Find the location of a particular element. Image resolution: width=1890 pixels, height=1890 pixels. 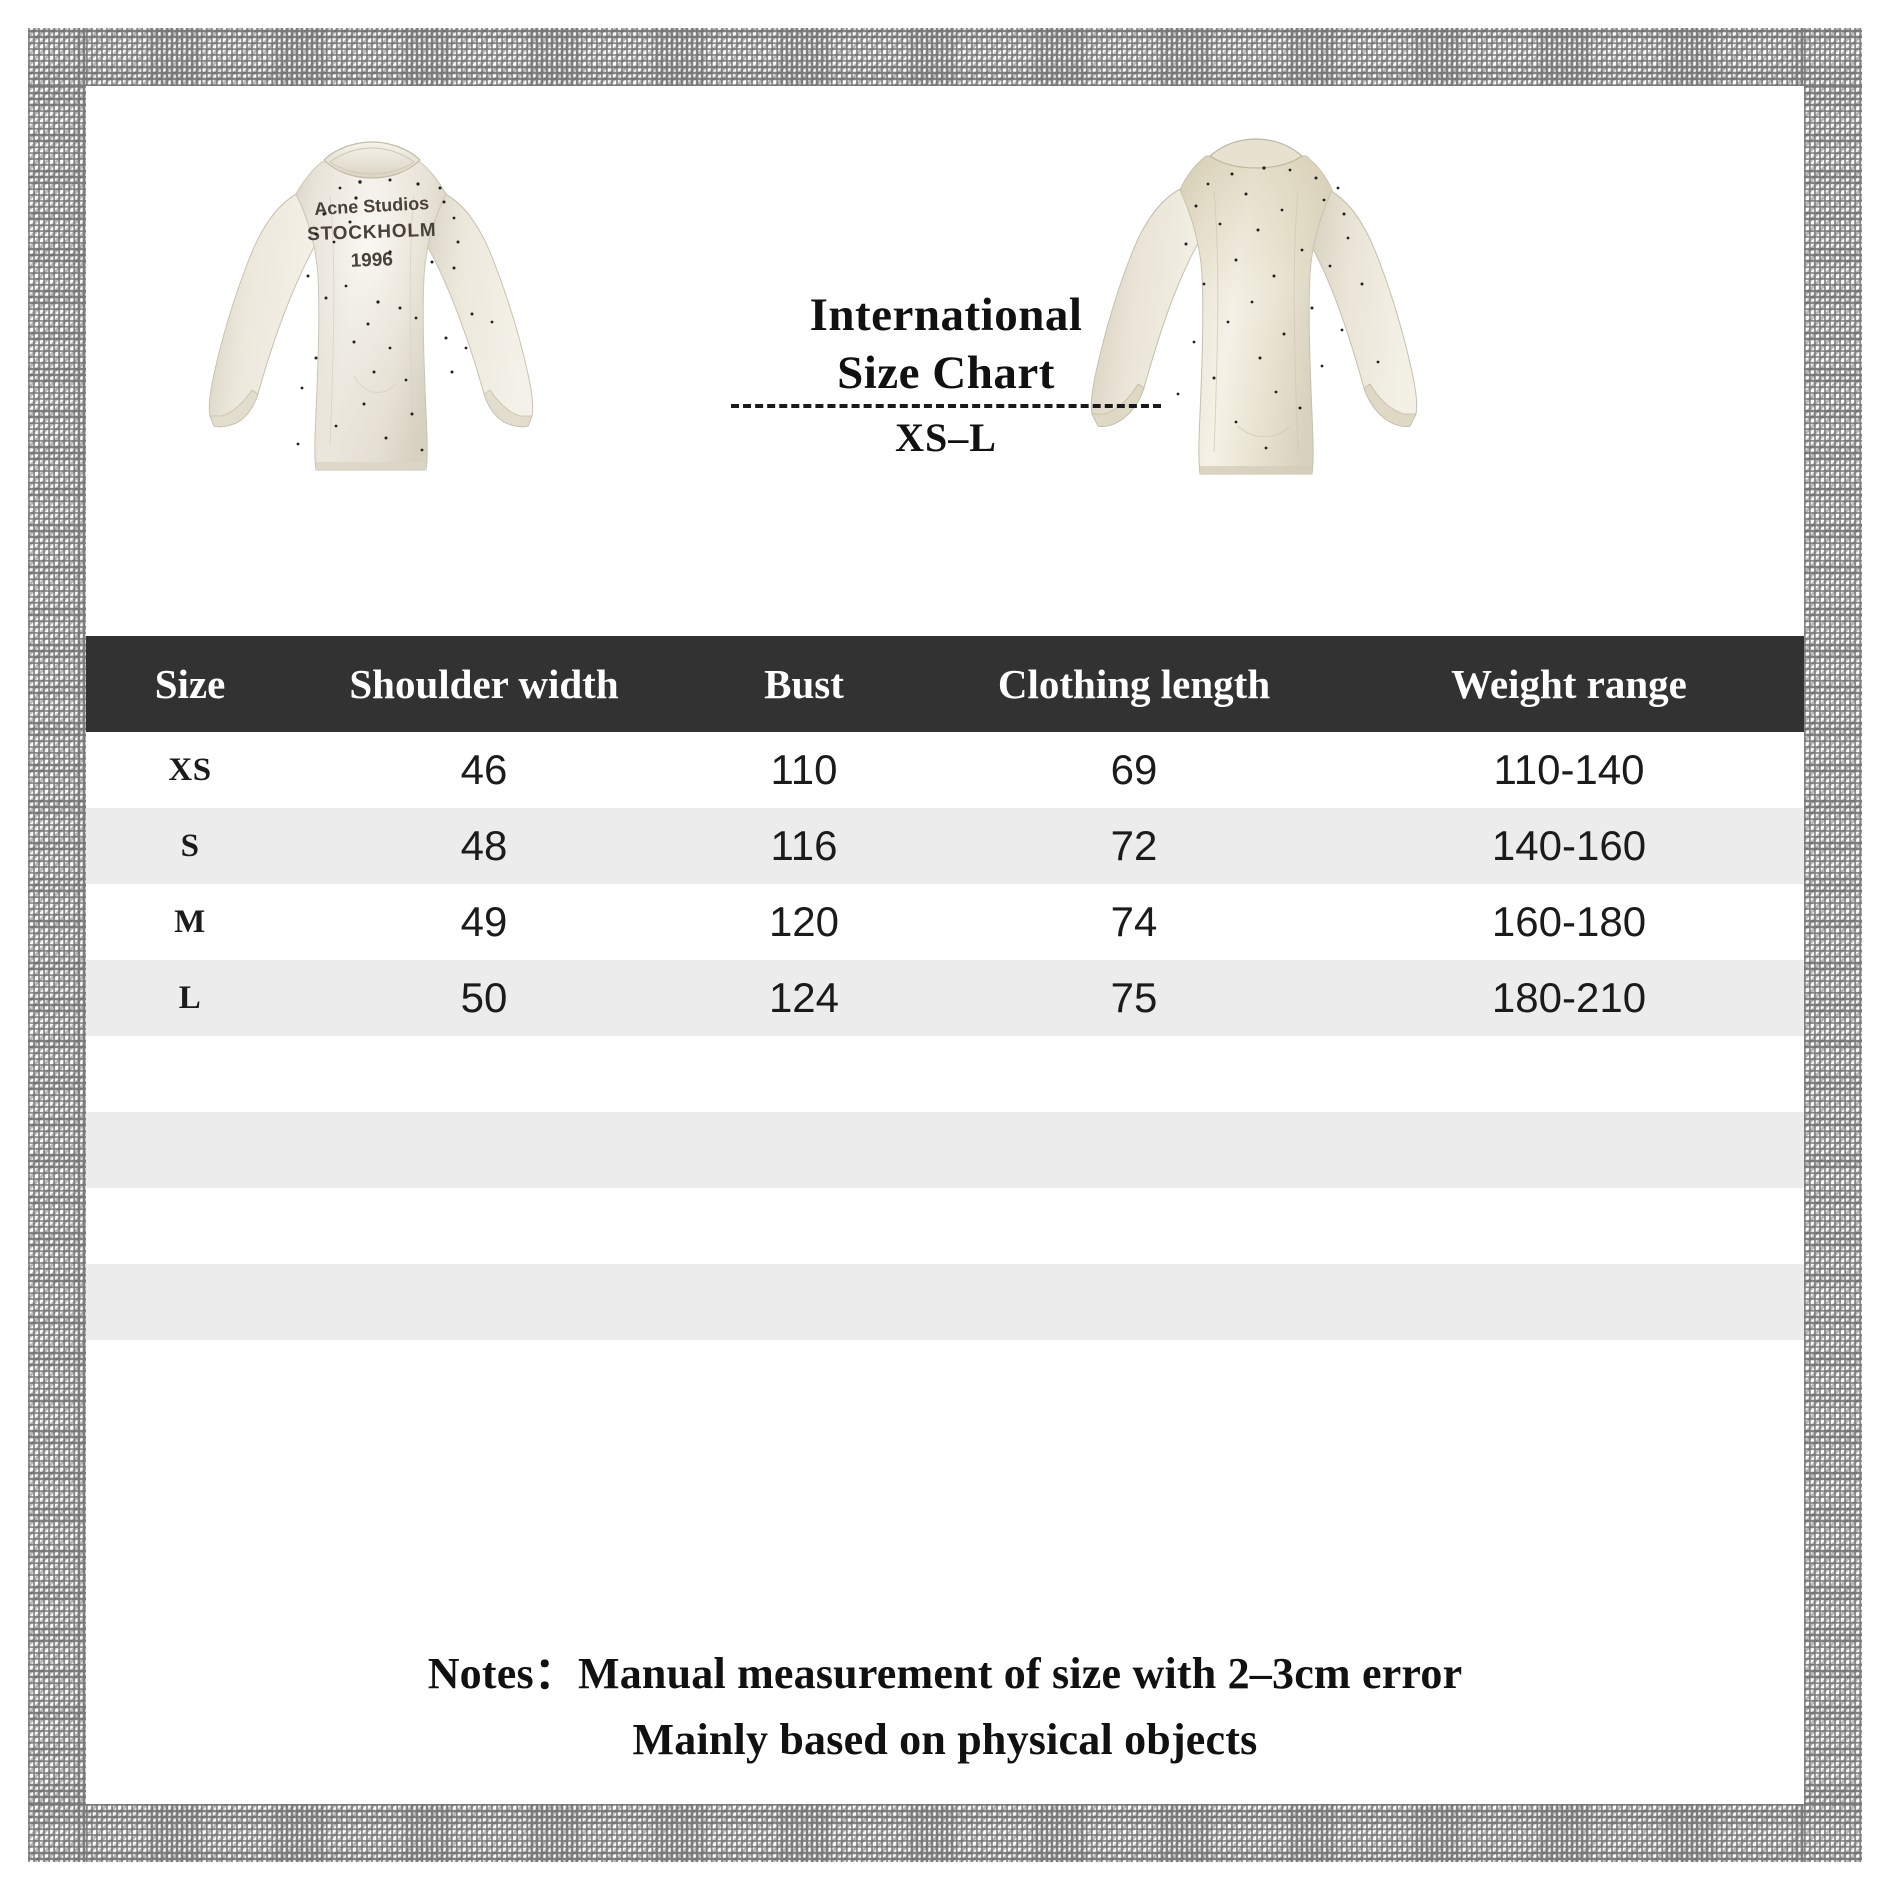

column-header-weight-range: Weight range is located at coordinates (1569, 684).